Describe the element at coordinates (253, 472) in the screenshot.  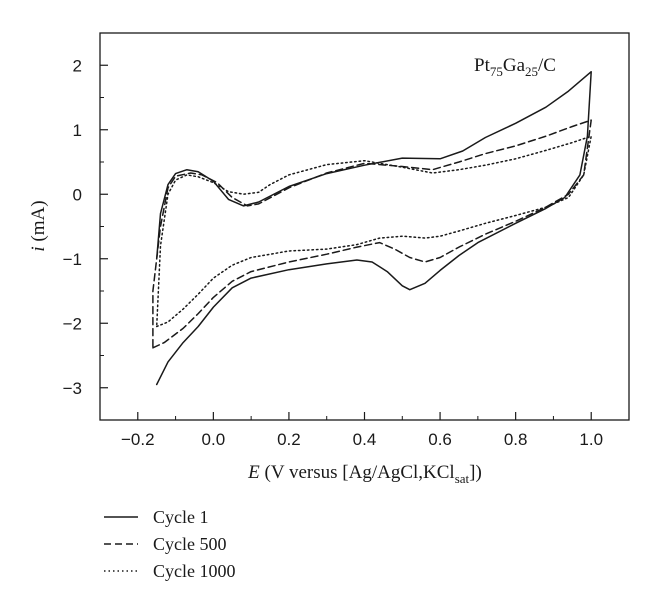
I see `x-axis-label-italic: E` at that location.